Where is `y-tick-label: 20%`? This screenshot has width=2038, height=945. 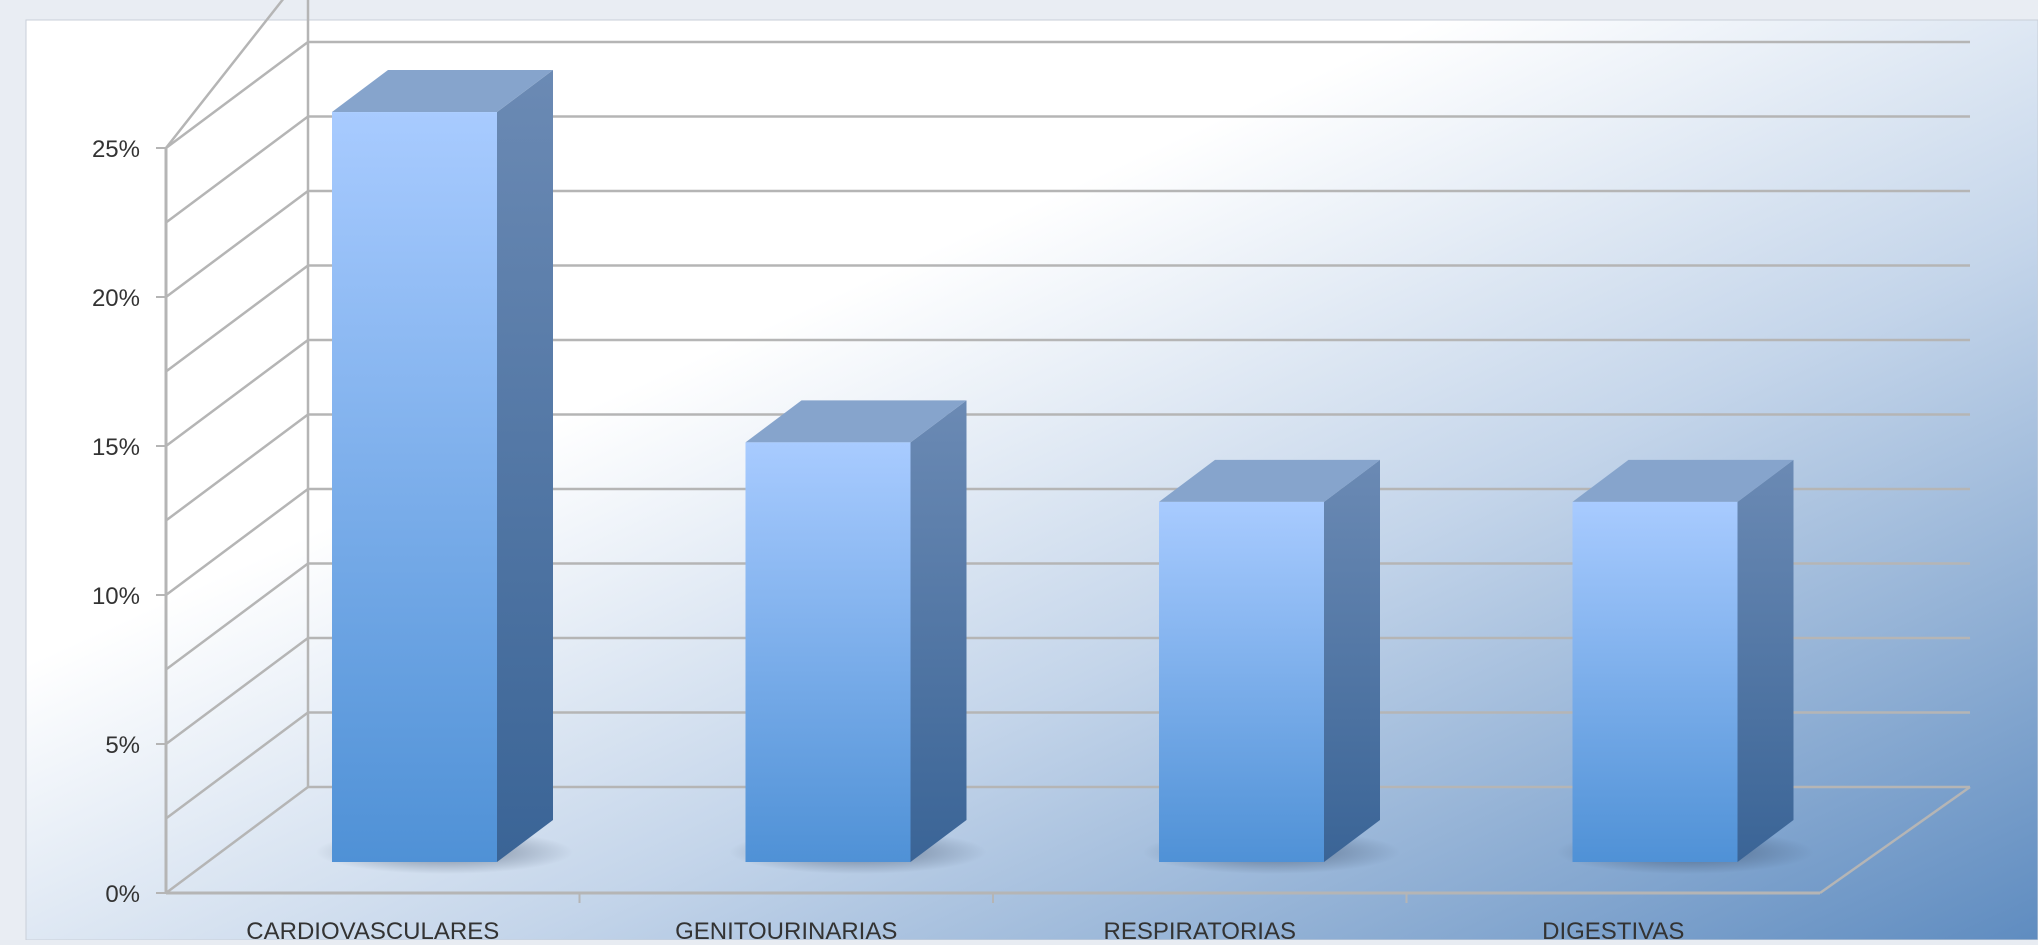 y-tick-label: 20% is located at coordinates (116, 298).